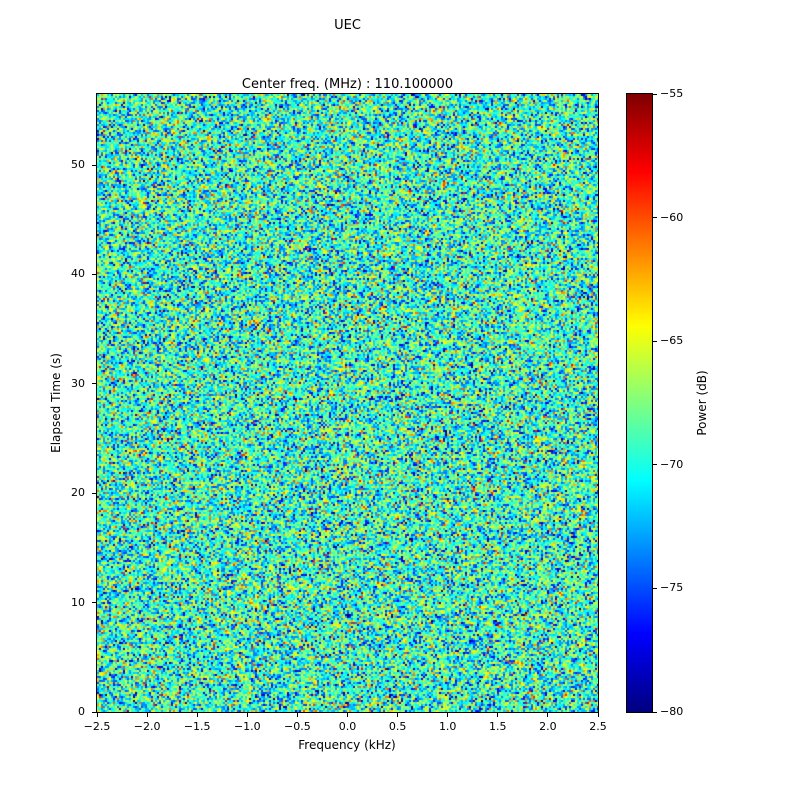  I want to click on colorbar-tick-label: −75, so click(672, 588).